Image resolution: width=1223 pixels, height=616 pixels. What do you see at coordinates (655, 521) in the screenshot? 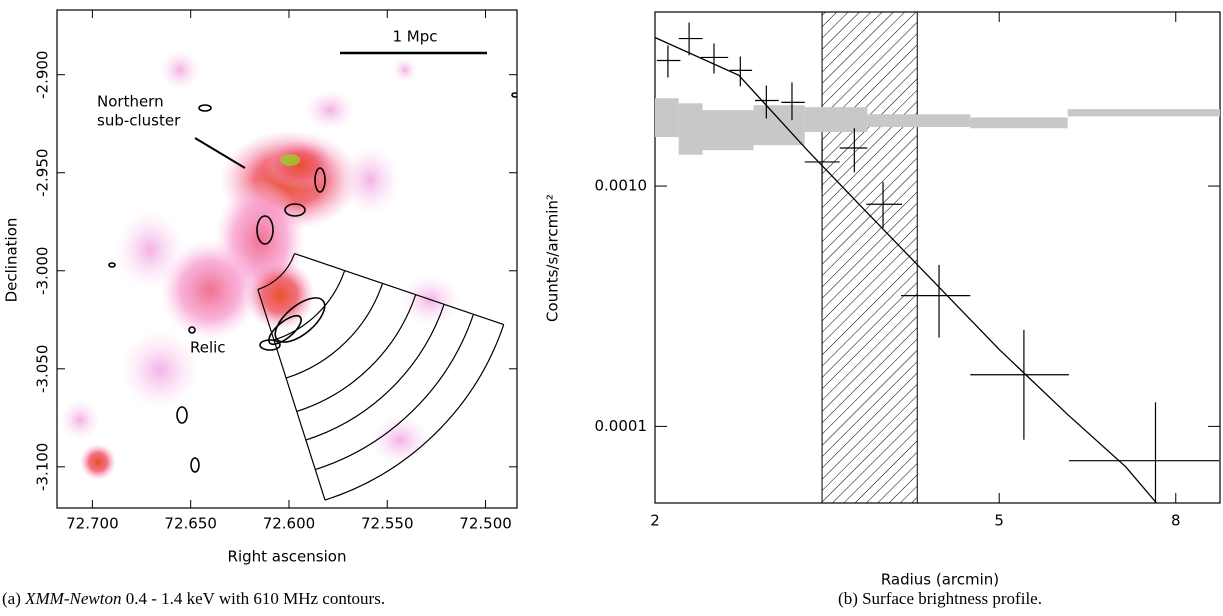
I see `x-tick-label: 2` at bounding box center [655, 521].